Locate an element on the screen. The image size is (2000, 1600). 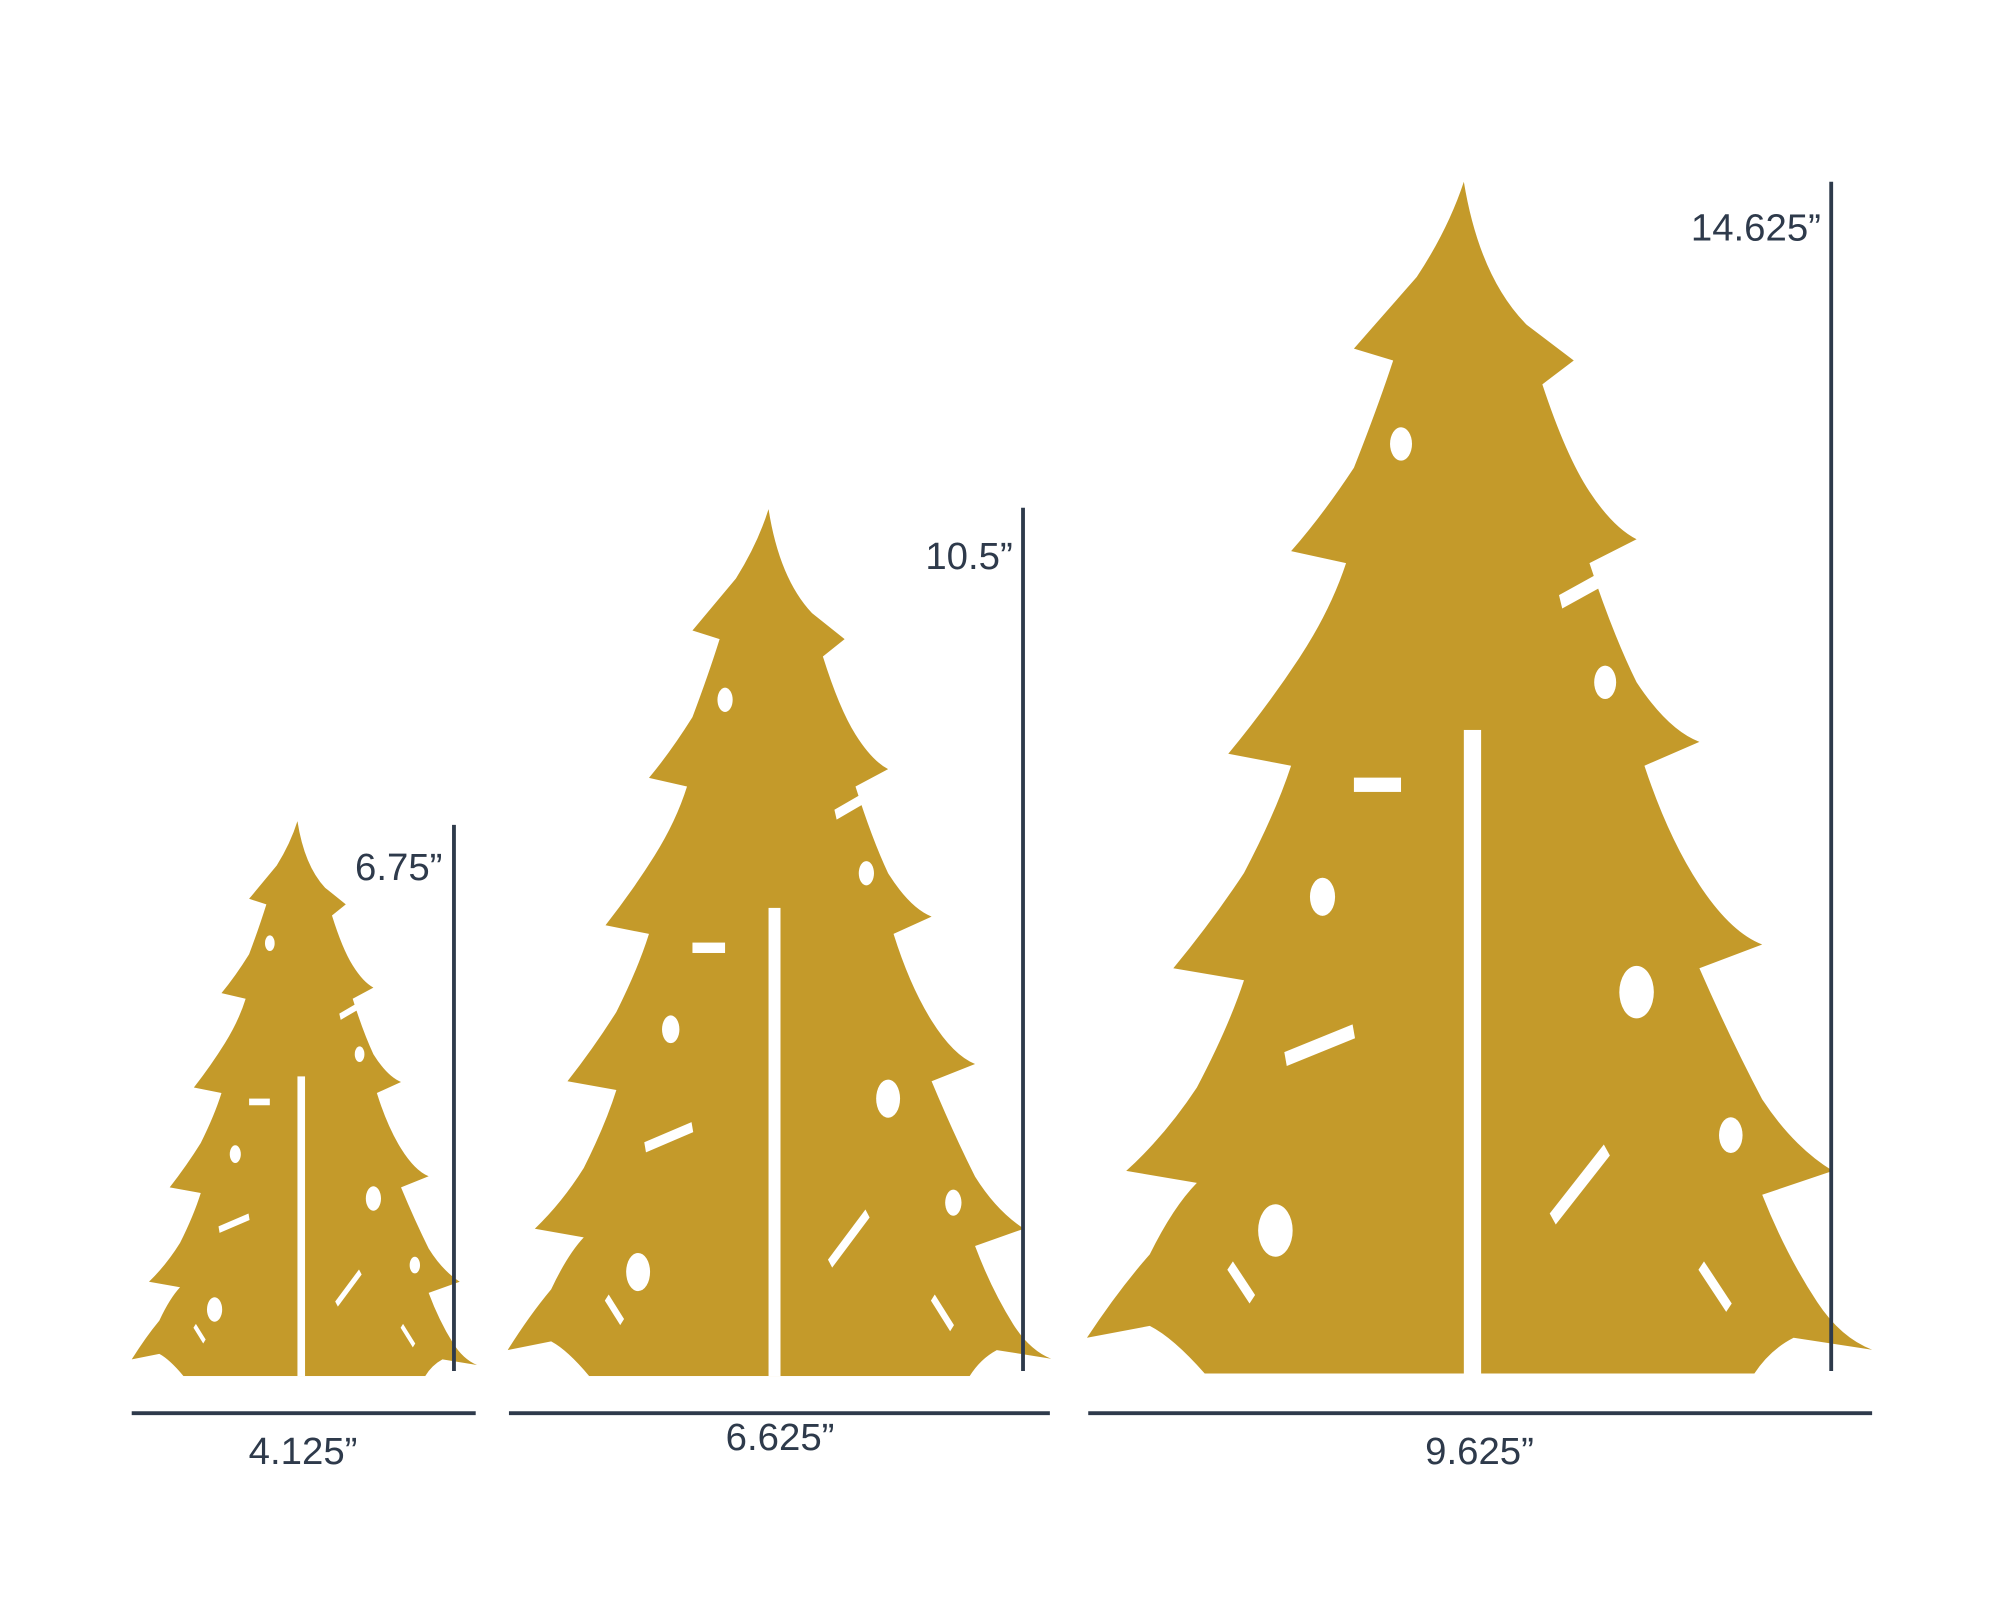
width-label: 6.625” is located at coordinates (780, 1437).